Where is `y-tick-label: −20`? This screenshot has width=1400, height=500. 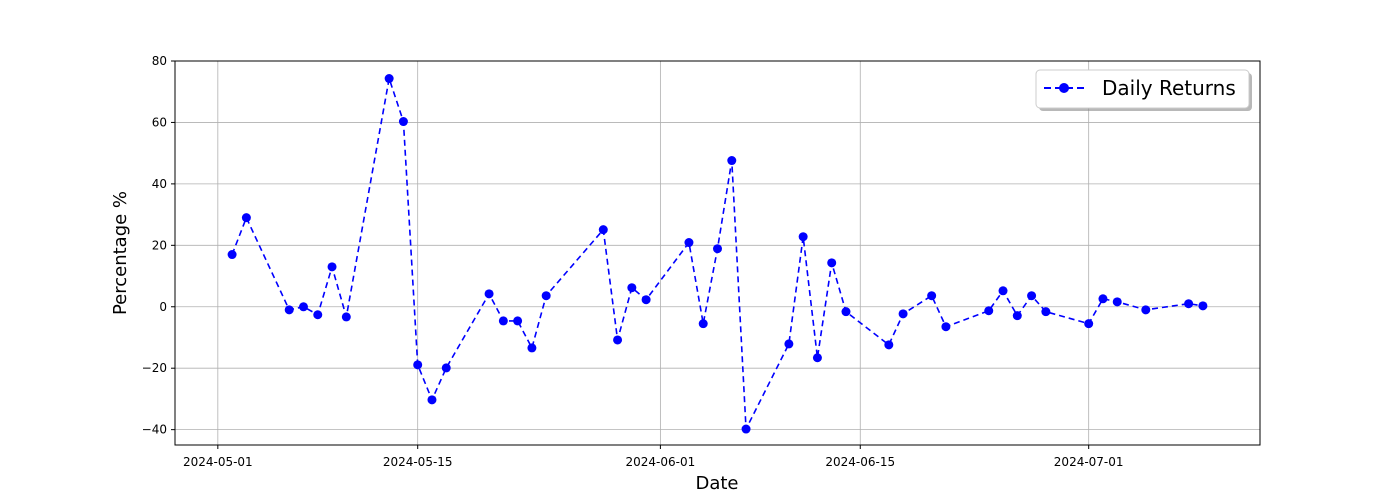
y-tick-label: −20 is located at coordinates (154, 368).